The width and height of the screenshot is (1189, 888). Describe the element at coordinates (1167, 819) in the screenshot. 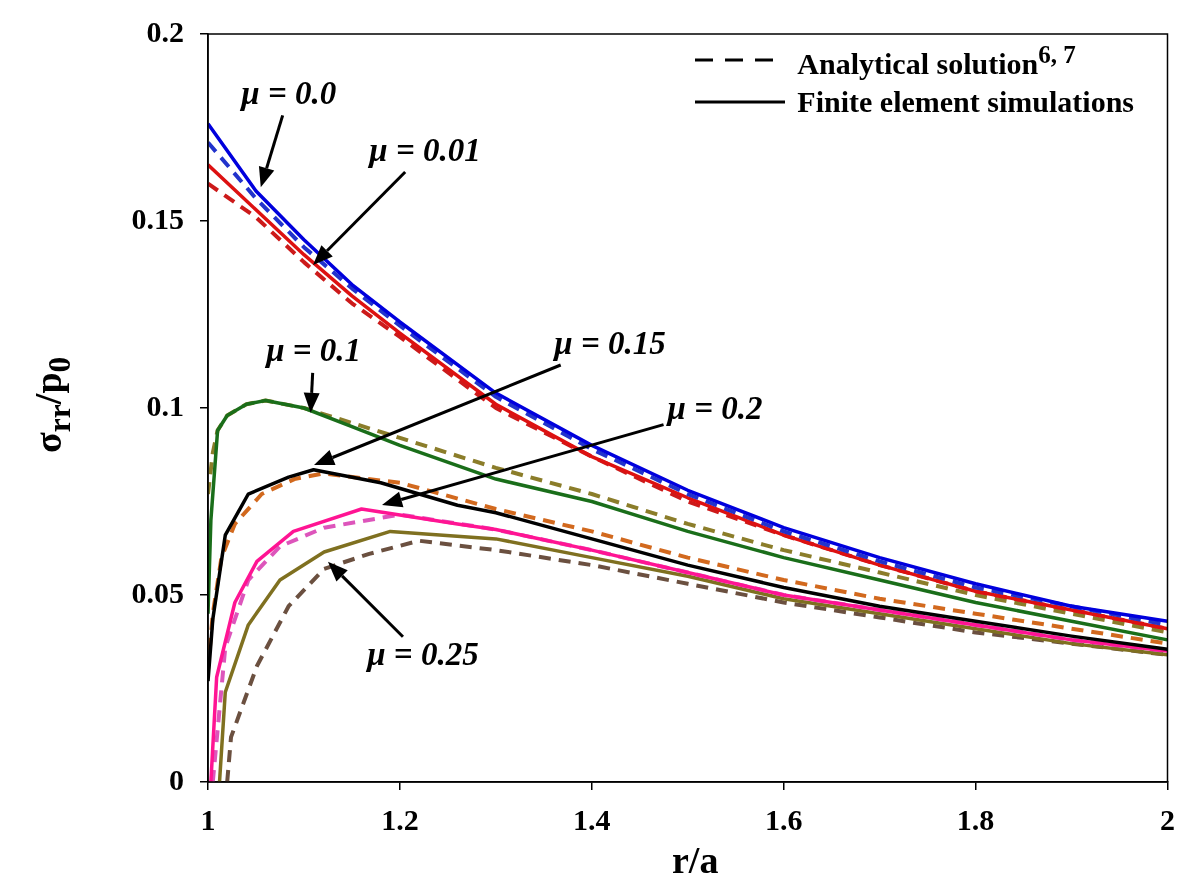

I see `x-tick-label: 2` at that location.